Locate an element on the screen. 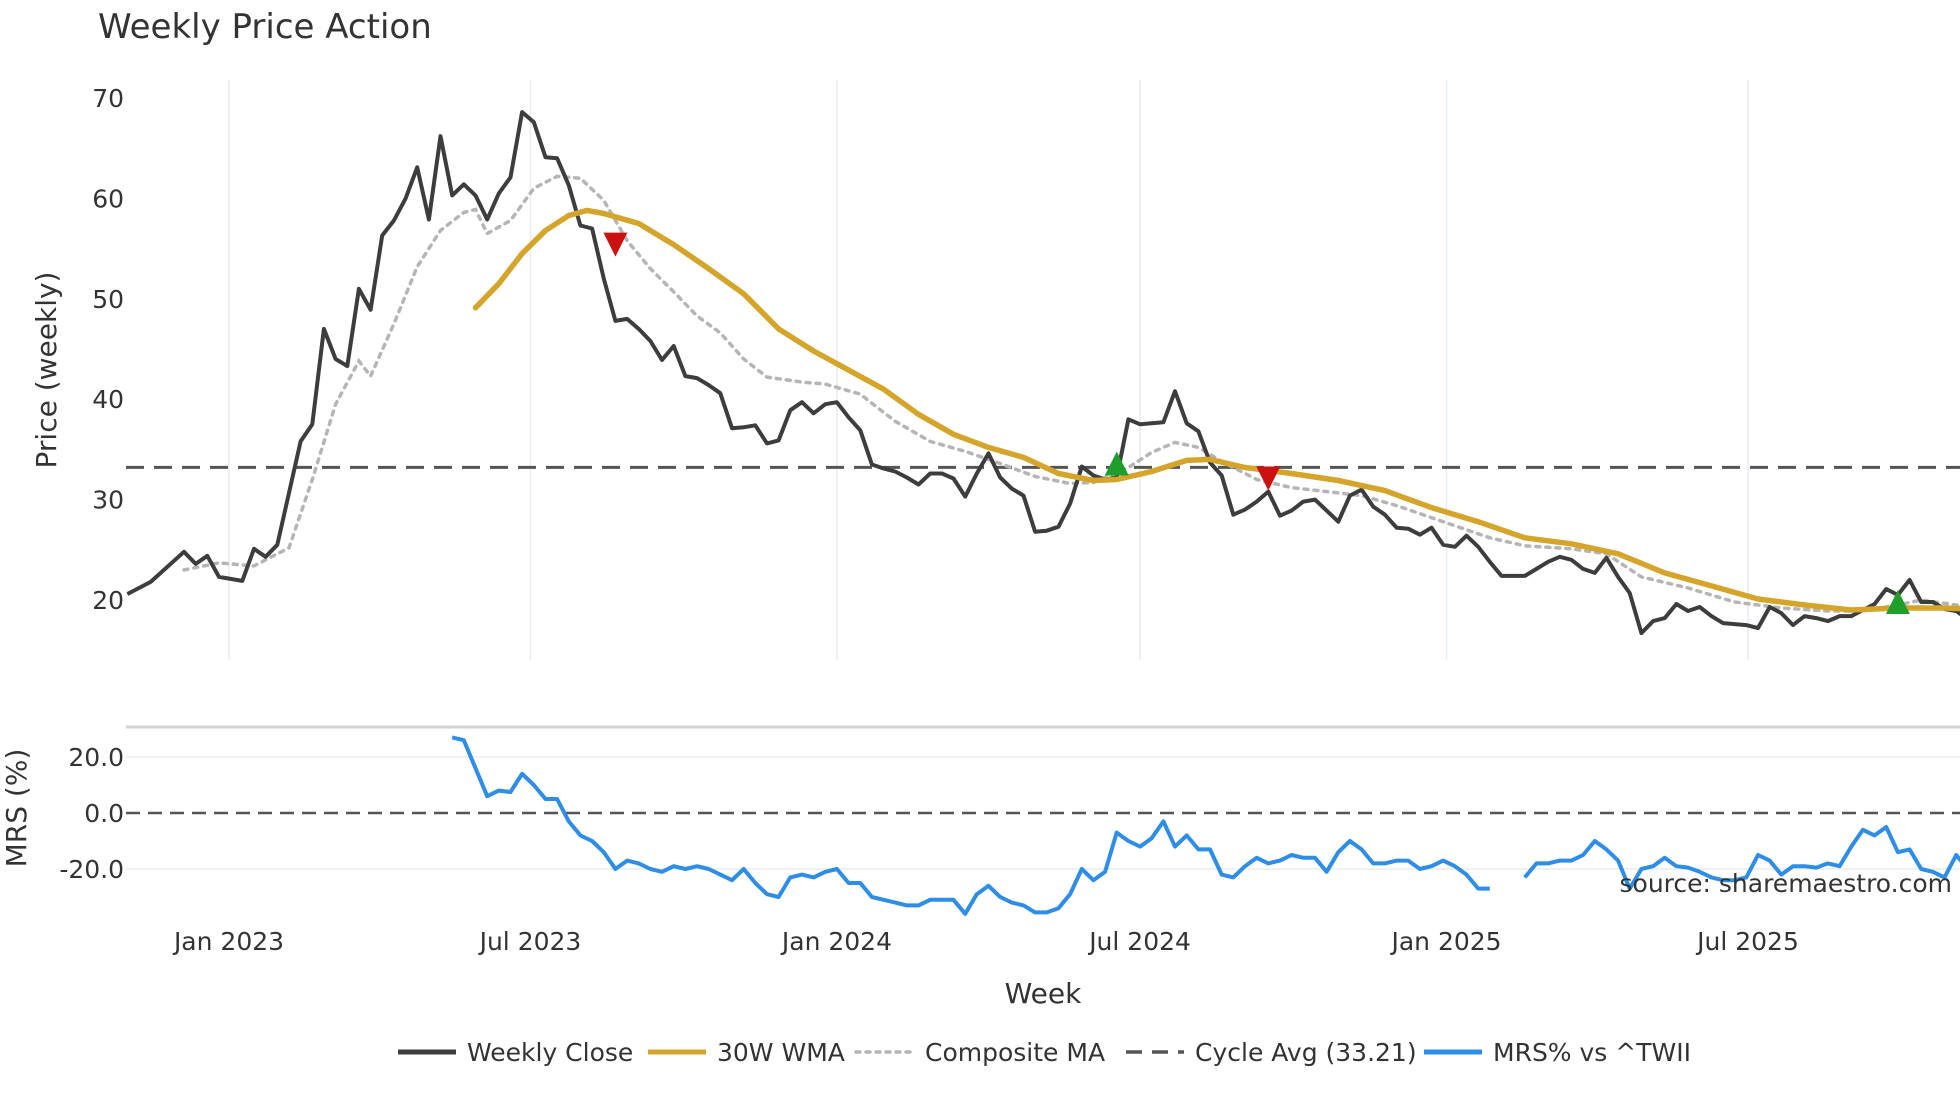 The width and height of the screenshot is (1960, 1102). x-tick-2: Jan 2024 is located at coordinates (836, 941).